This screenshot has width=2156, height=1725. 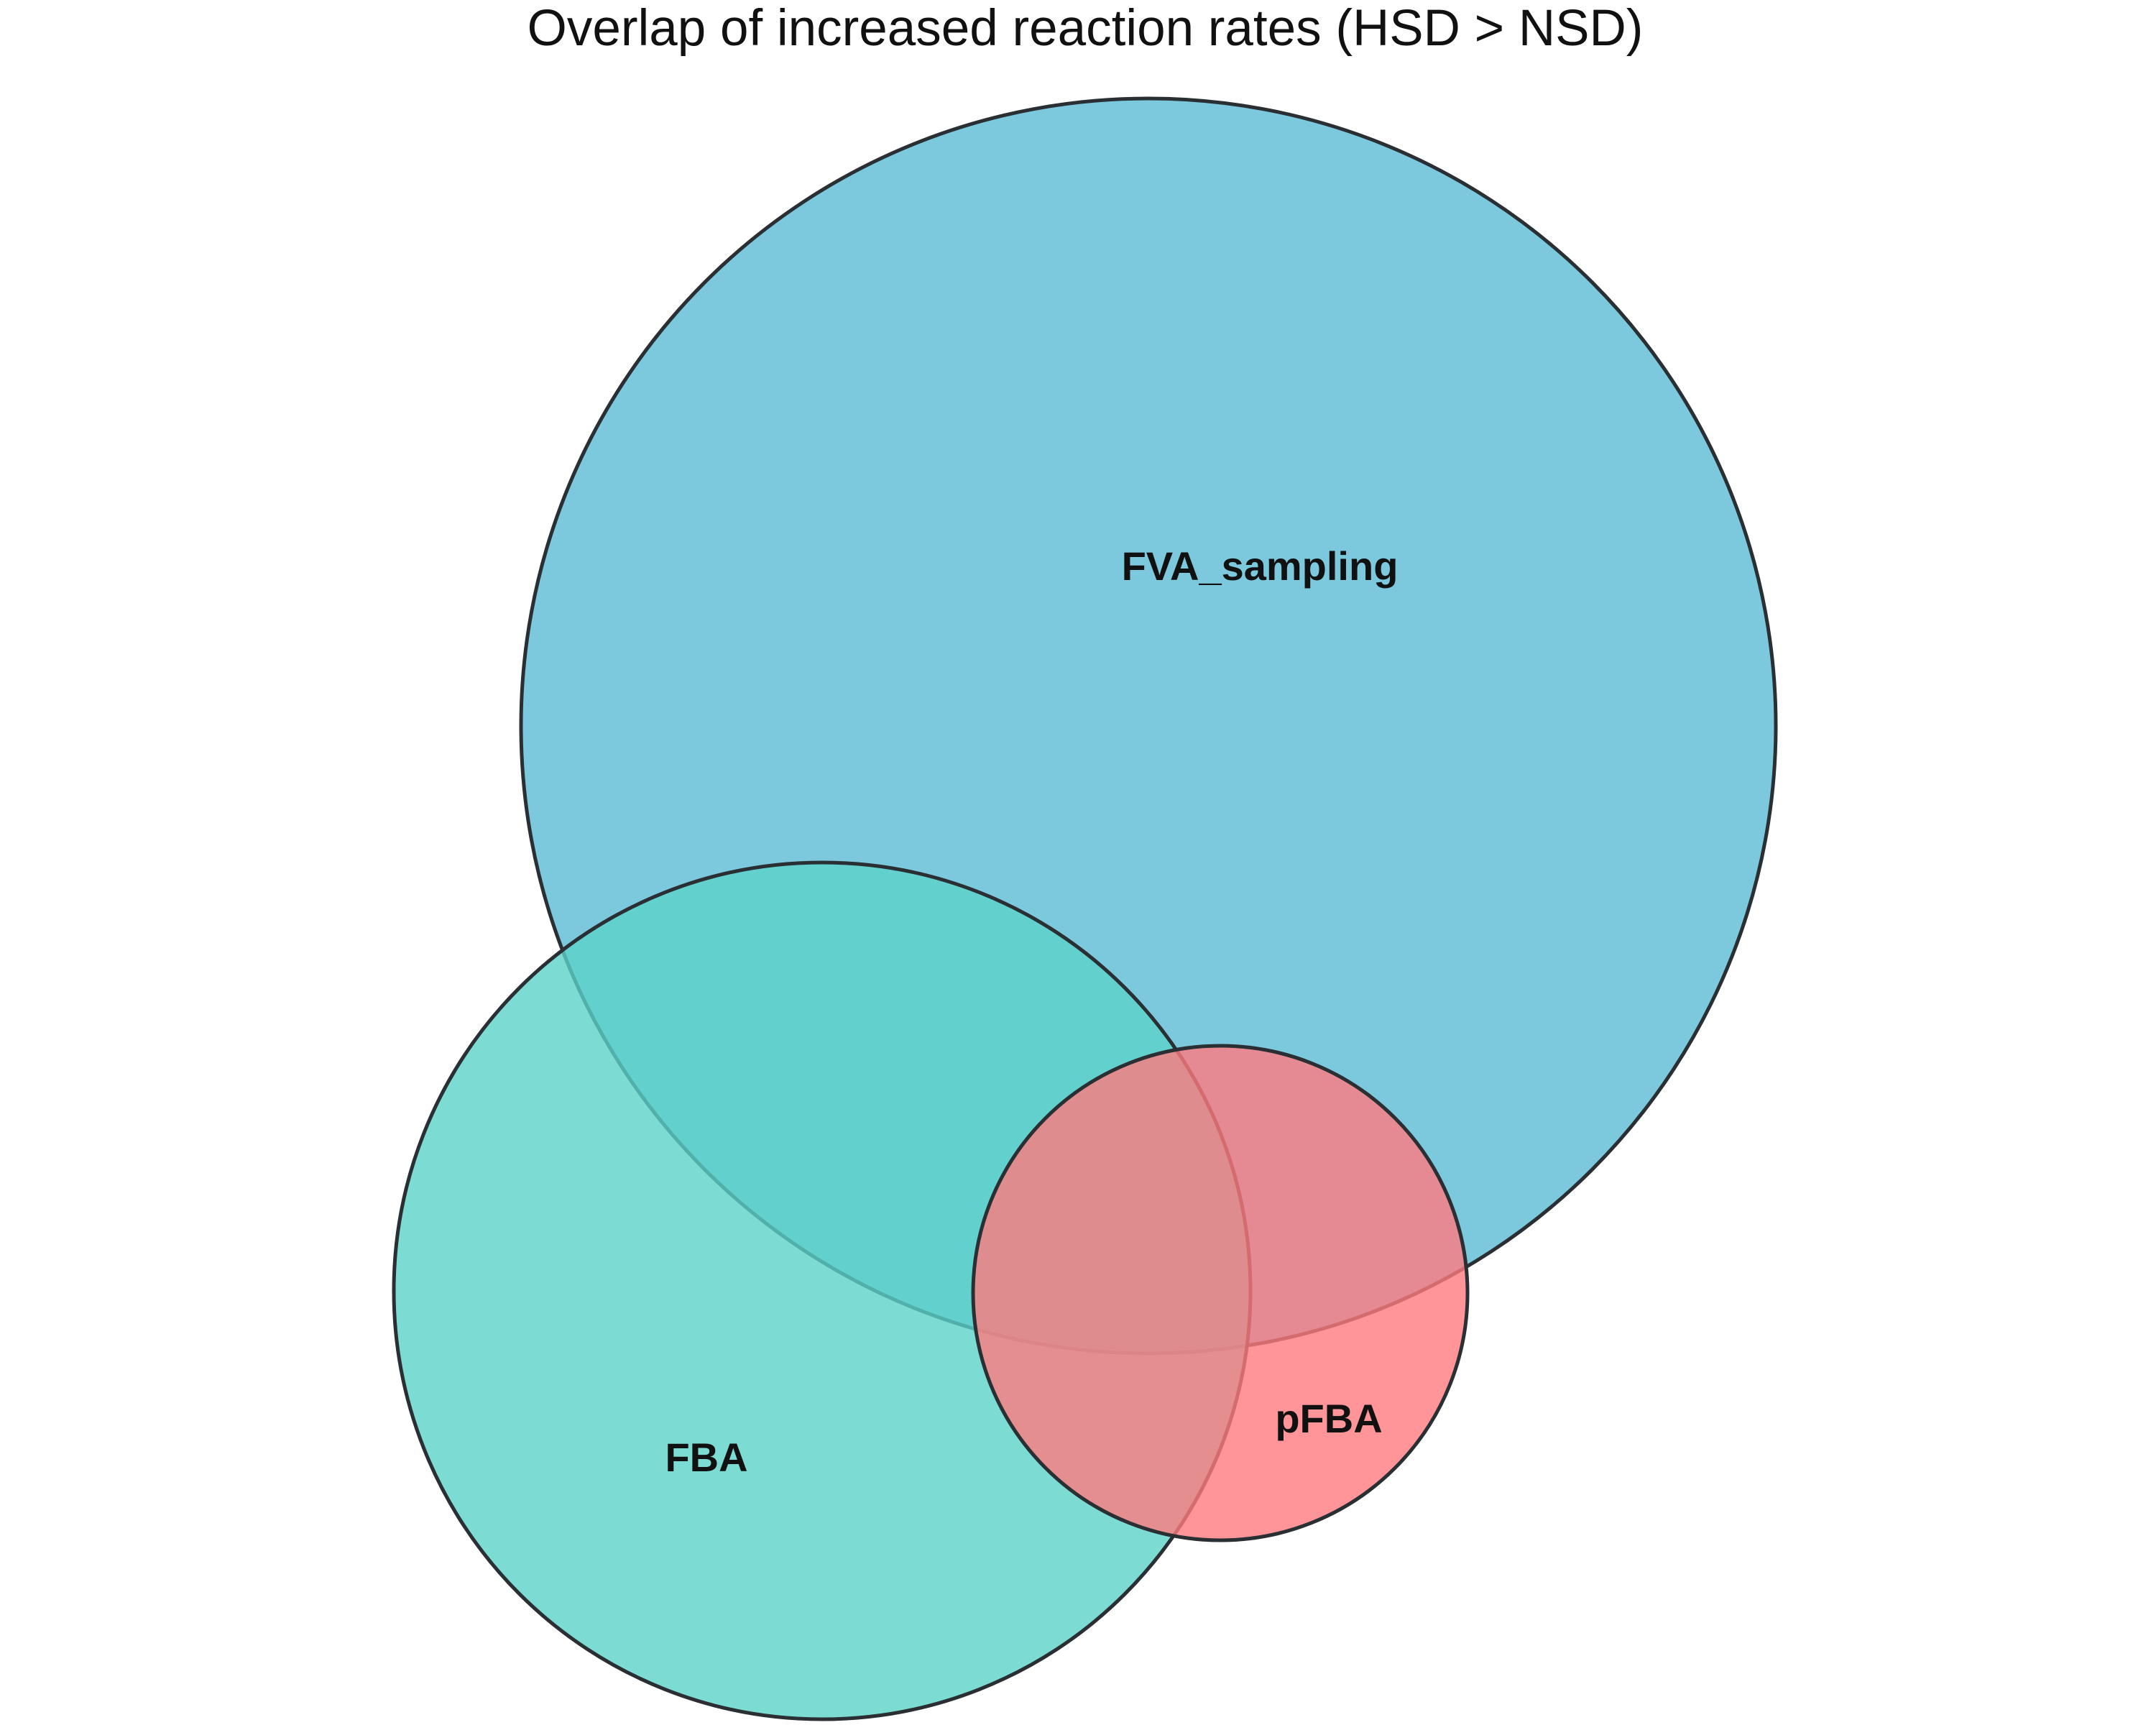 I want to click on label-fba: FBA, so click(x=706, y=1457).